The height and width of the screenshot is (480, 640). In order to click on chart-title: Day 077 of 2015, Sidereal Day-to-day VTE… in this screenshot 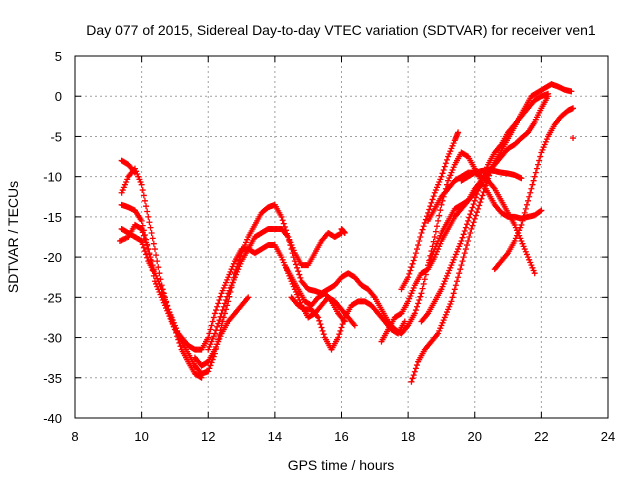, I will do `click(341, 30)`.